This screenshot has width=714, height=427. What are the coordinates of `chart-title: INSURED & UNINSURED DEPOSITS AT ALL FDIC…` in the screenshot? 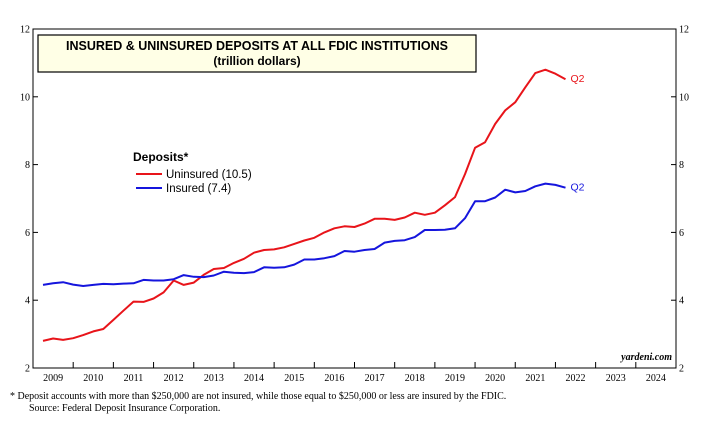 It's located at (257, 46).